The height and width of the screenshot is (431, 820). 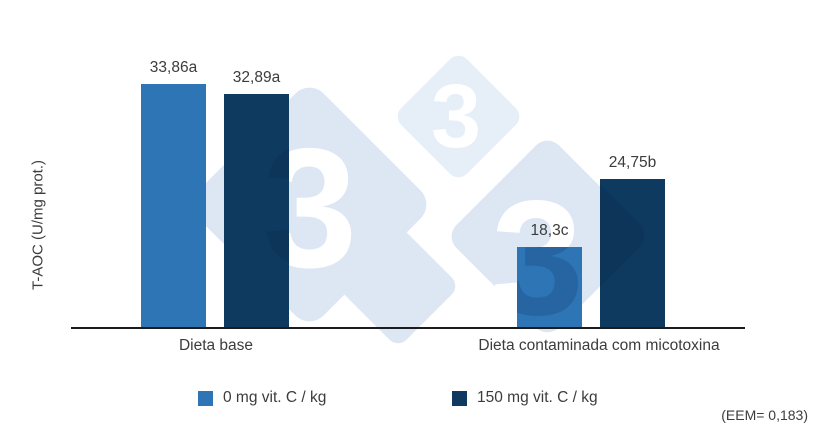 What do you see at coordinates (38, 225) in the screenshot?
I see `y-axis-label: T-AOC (U/mg prot.)` at bounding box center [38, 225].